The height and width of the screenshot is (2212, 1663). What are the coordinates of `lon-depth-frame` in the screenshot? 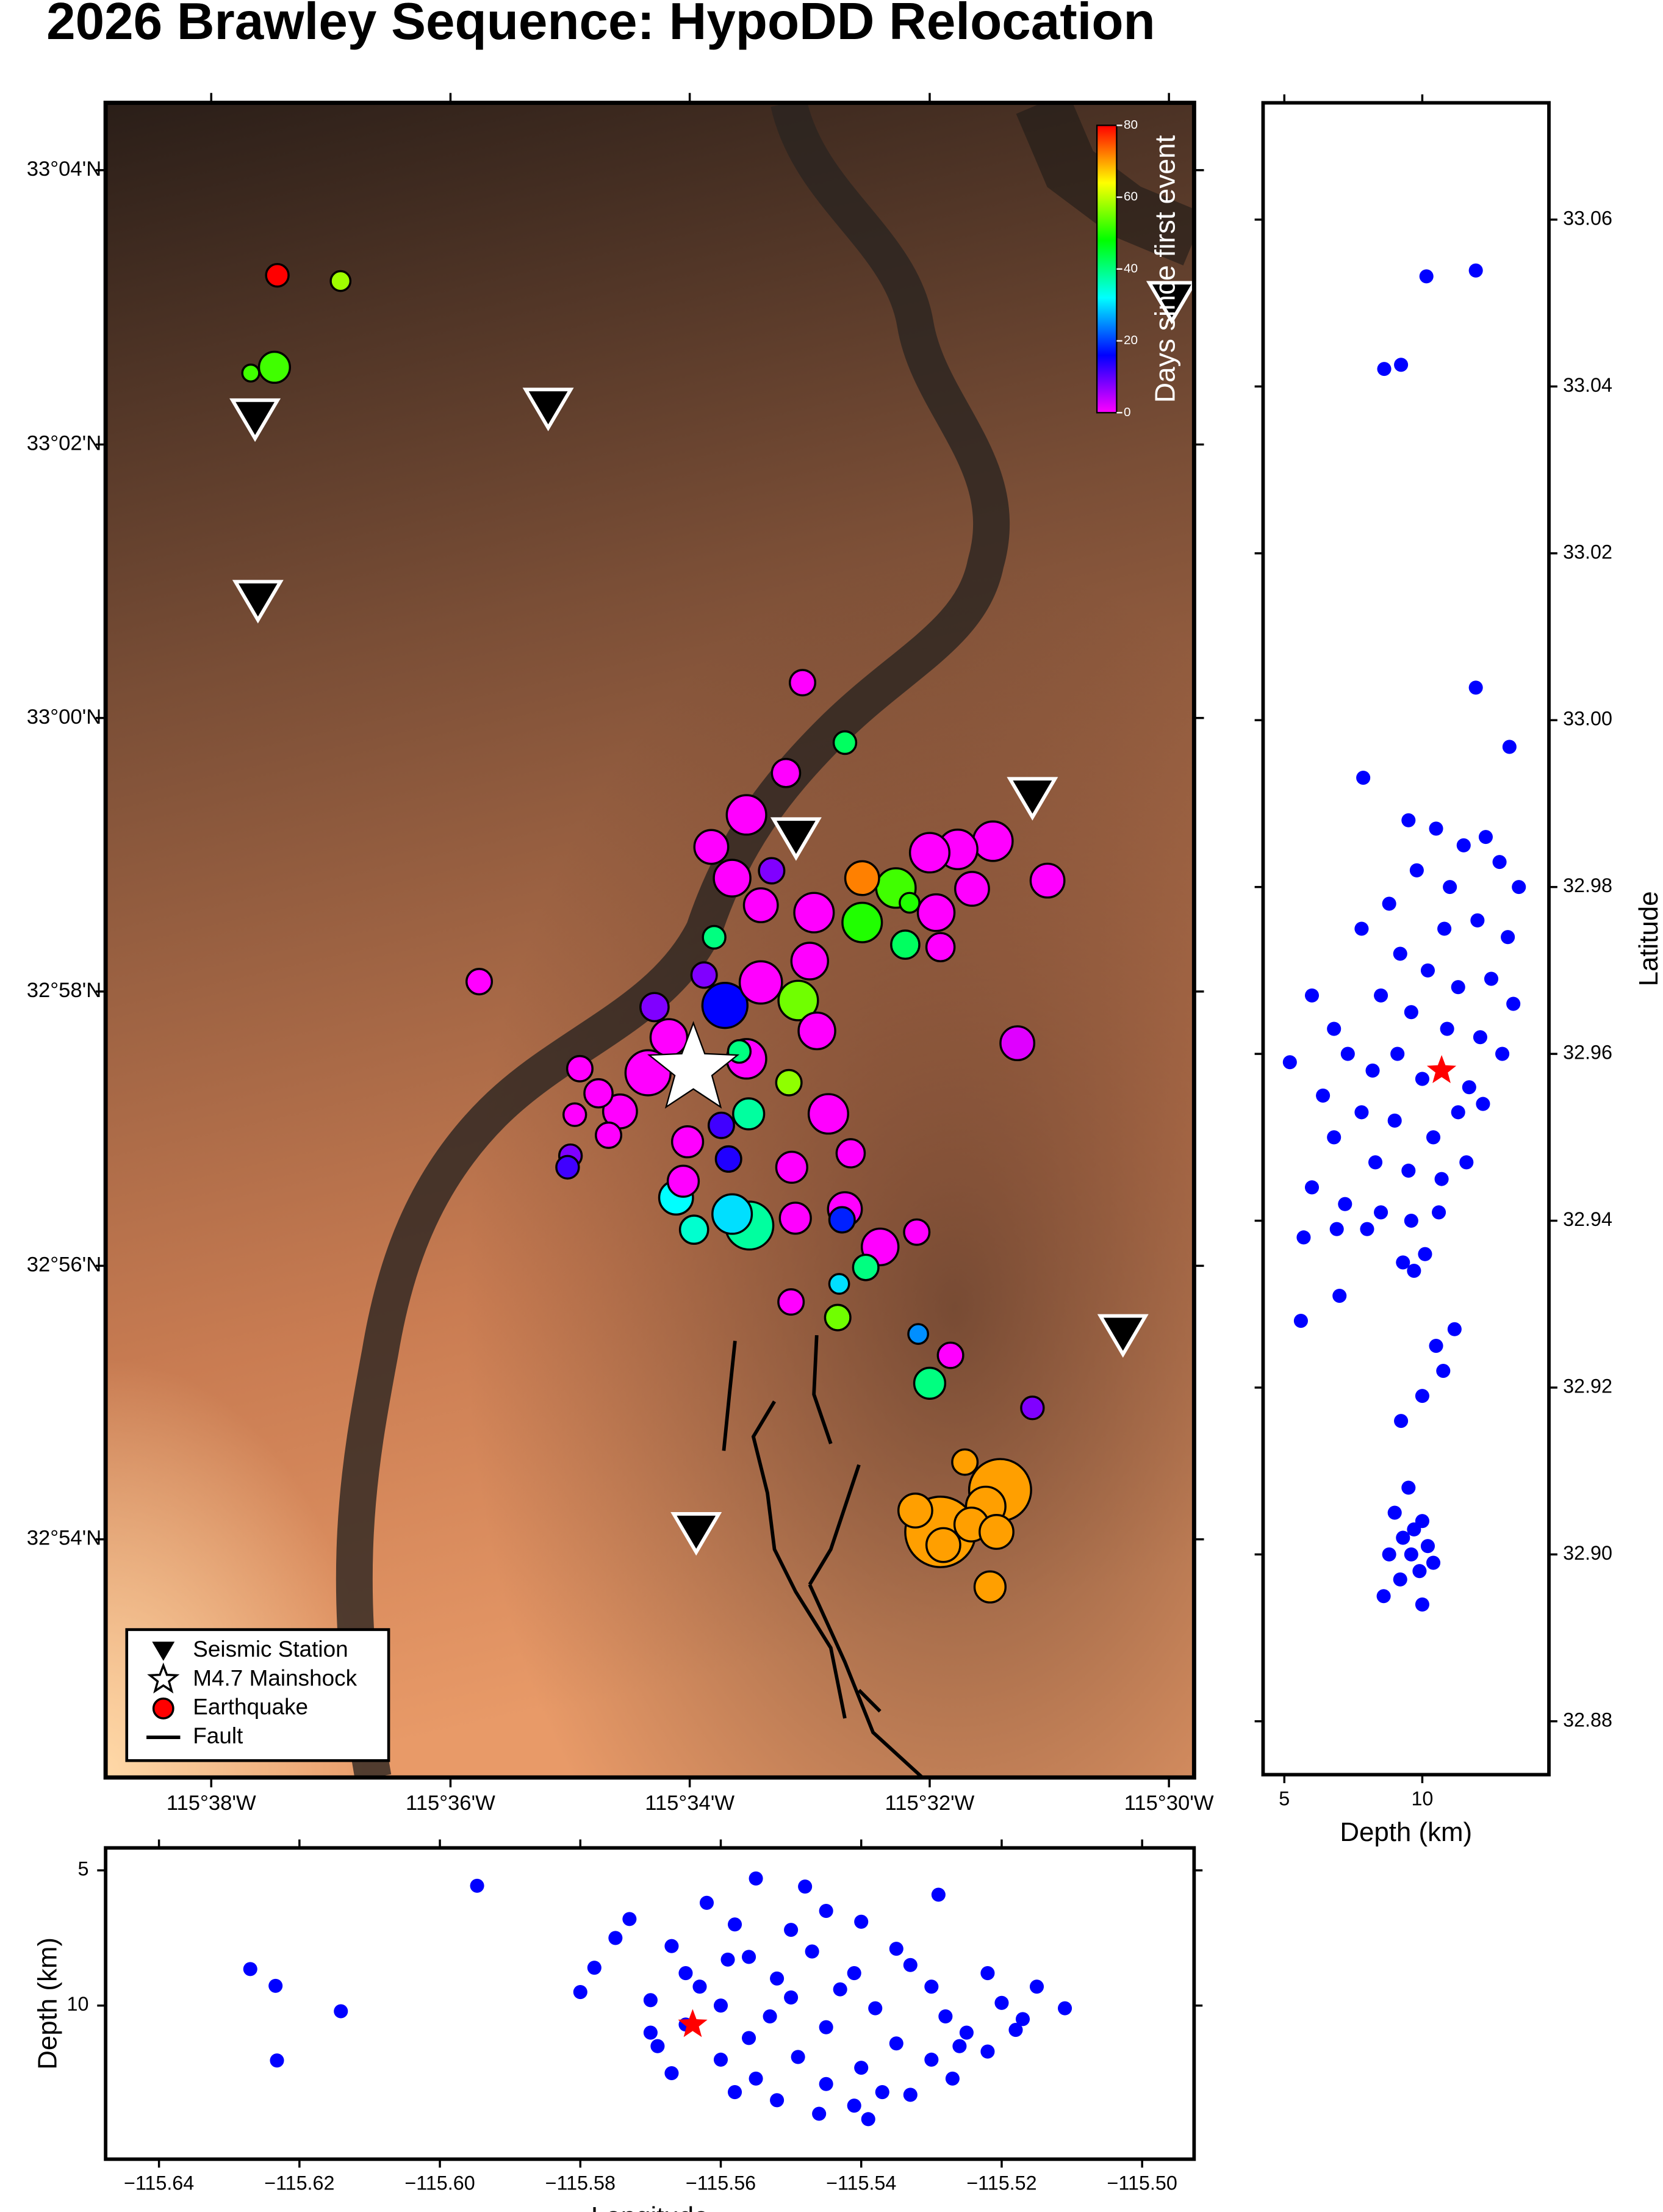 It's located at (650, 2003).